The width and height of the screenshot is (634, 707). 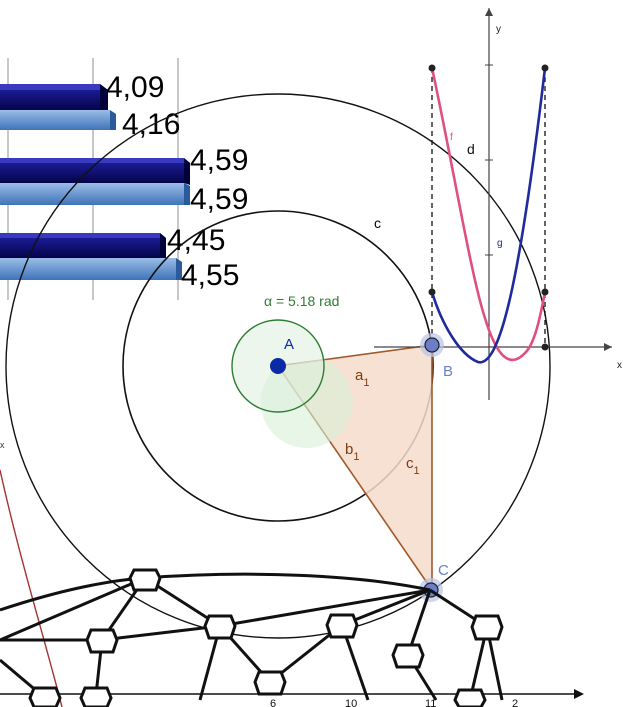 I want to click on bar-chart: 4,09 4,16 4,59 4,59 4,45 4,55, so click(x=124, y=179).